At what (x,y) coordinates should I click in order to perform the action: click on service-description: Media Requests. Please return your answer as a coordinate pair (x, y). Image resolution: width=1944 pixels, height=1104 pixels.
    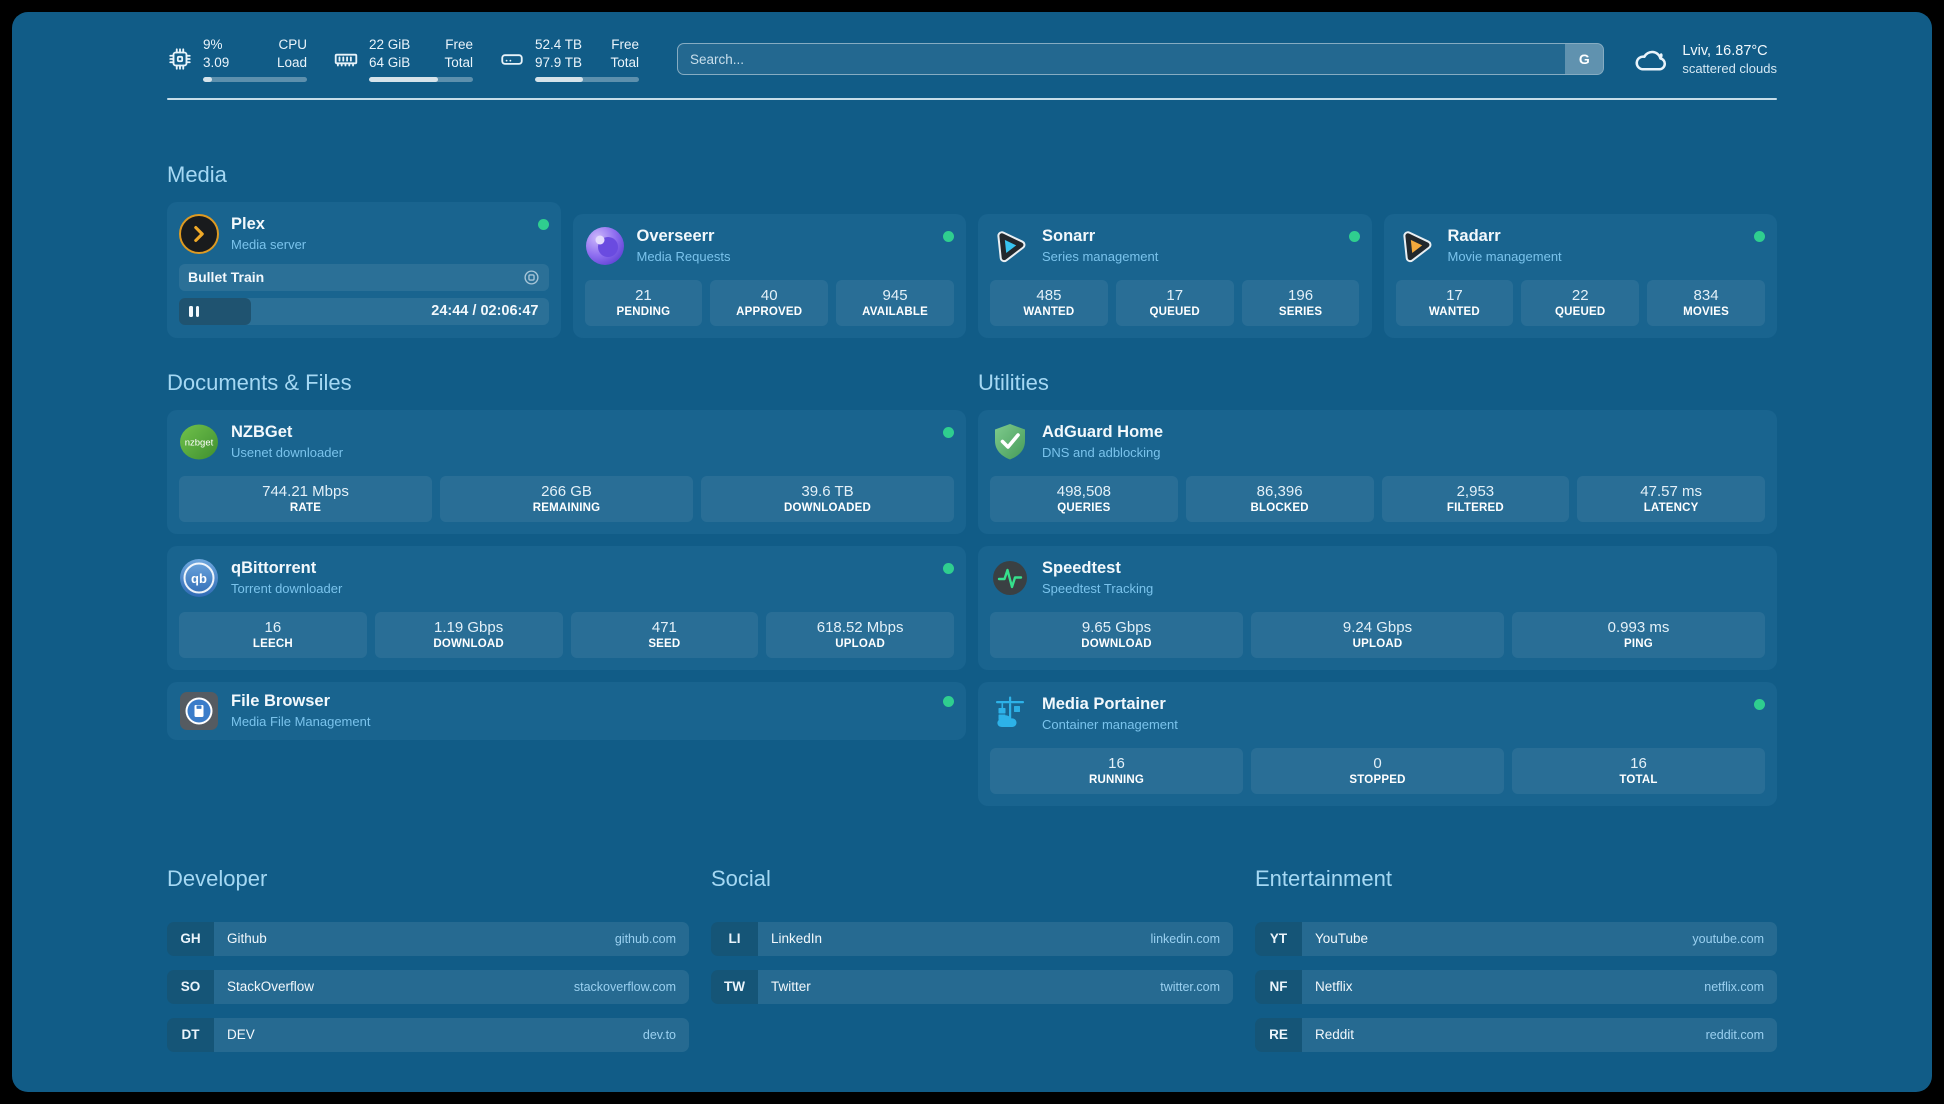
    Looking at the image, I should click on (683, 257).